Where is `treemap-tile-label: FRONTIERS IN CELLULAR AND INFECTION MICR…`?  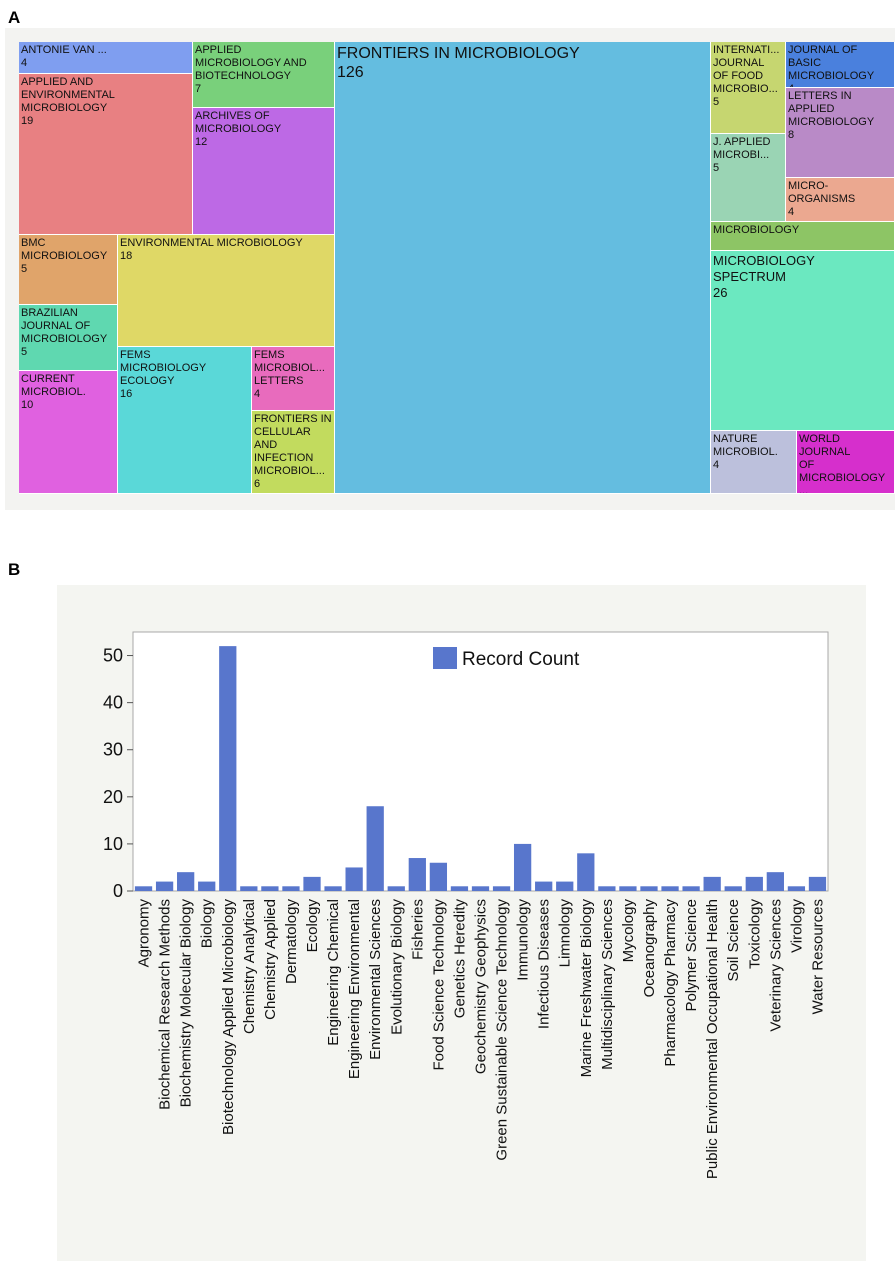
treemap-tile-label: FRONTIERS IN CELLULAR AND INFECTION MICR… is located at coordinates (293, 451).